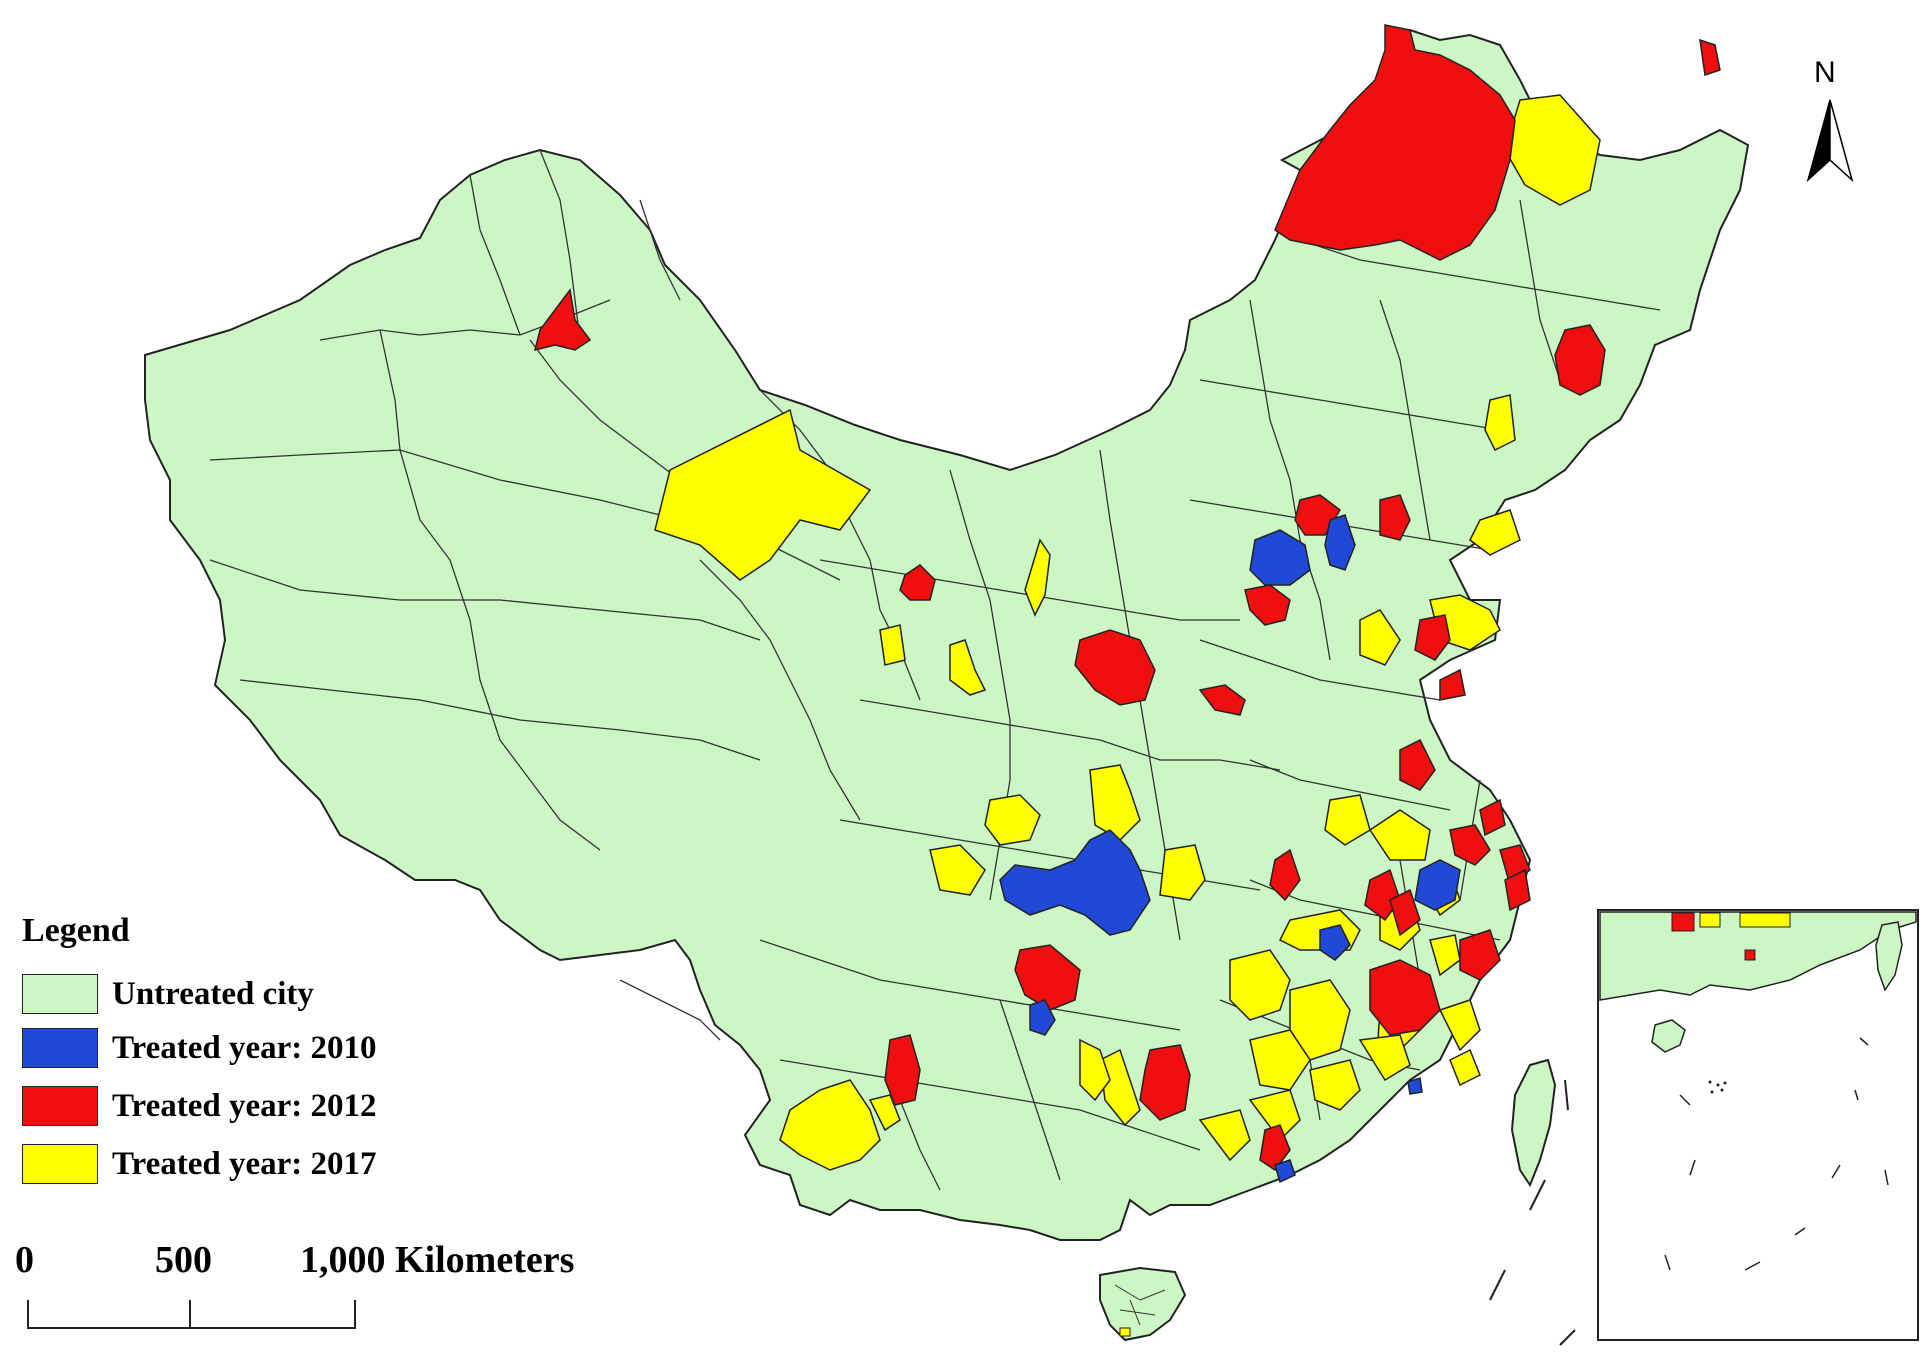  I want to click on north-label: N, so click(1825, 72).